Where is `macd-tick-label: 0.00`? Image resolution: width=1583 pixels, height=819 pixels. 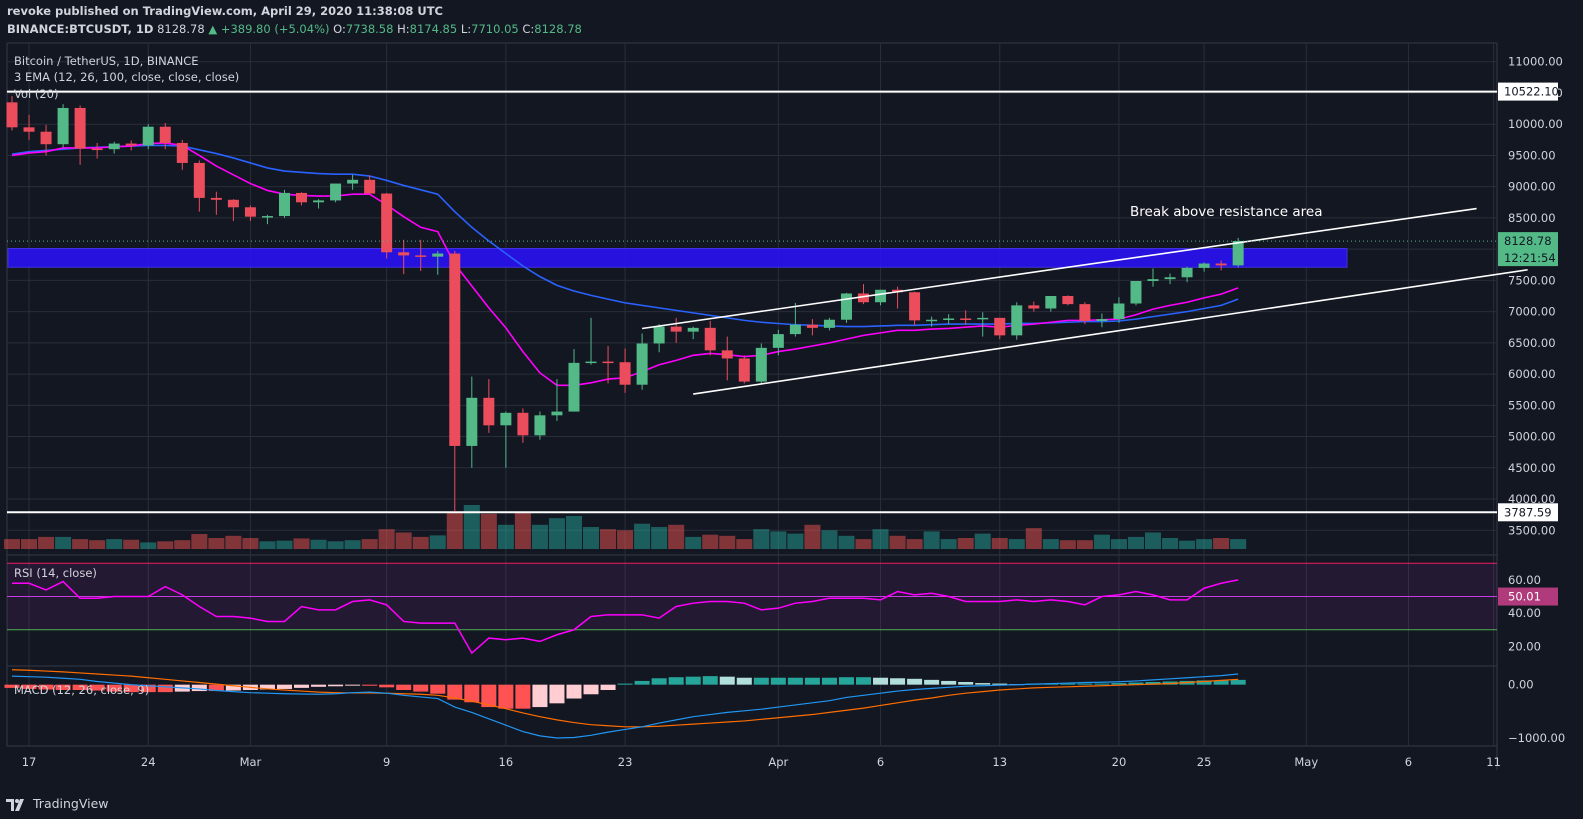
macd-tick-label: 0.00 is located at coordinates (1521, 685).